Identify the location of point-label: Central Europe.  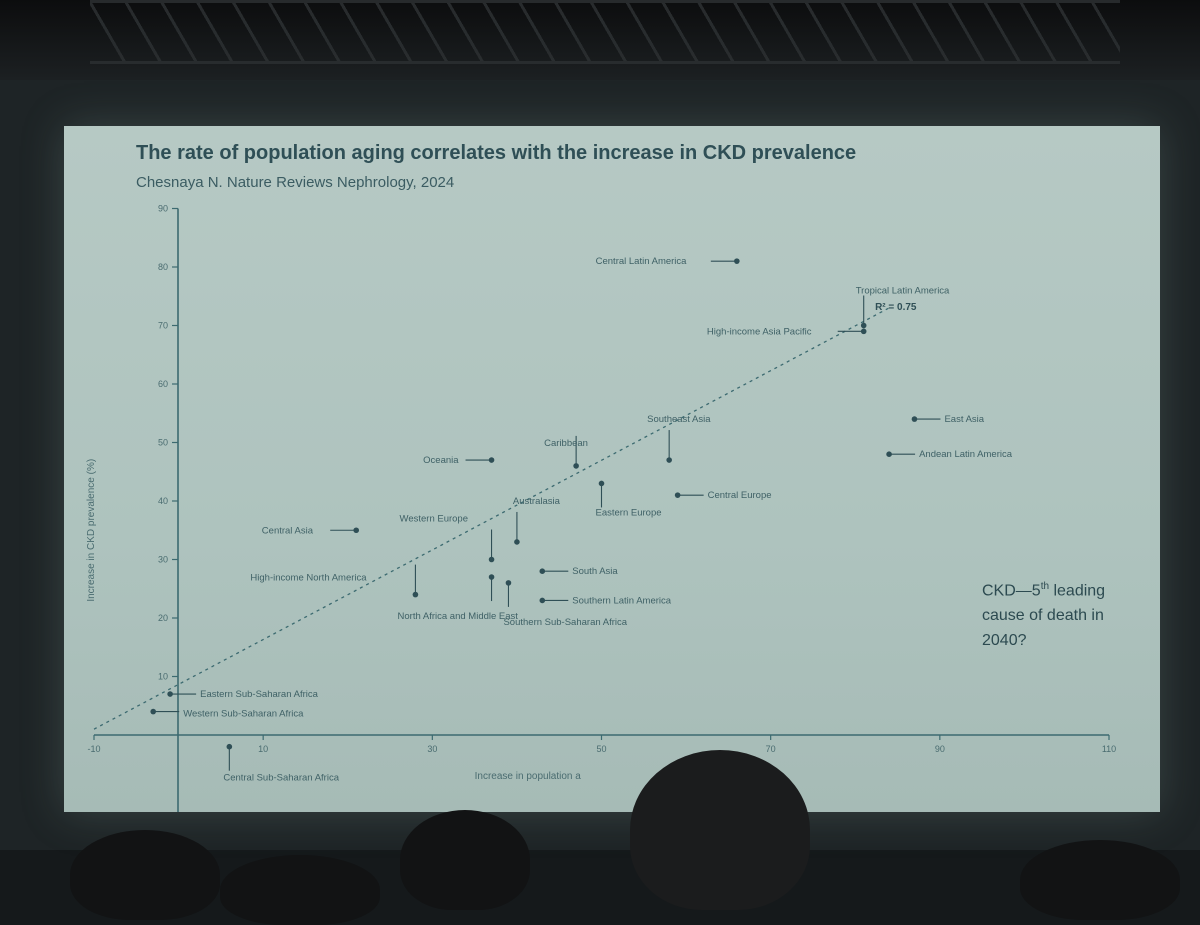
(740, 495).